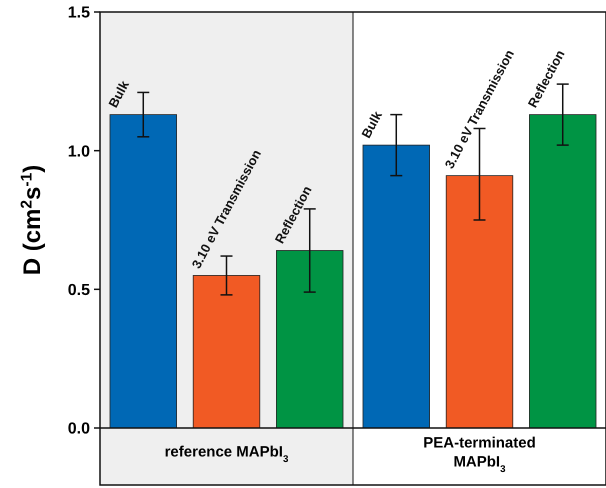 The height and width of the screenshot is (488, 606). Describe the element at coordinates (479, 454) in the screenshot. I see `x-tick-label: PEA-terminated MAPbI$_{3}$` at that location.